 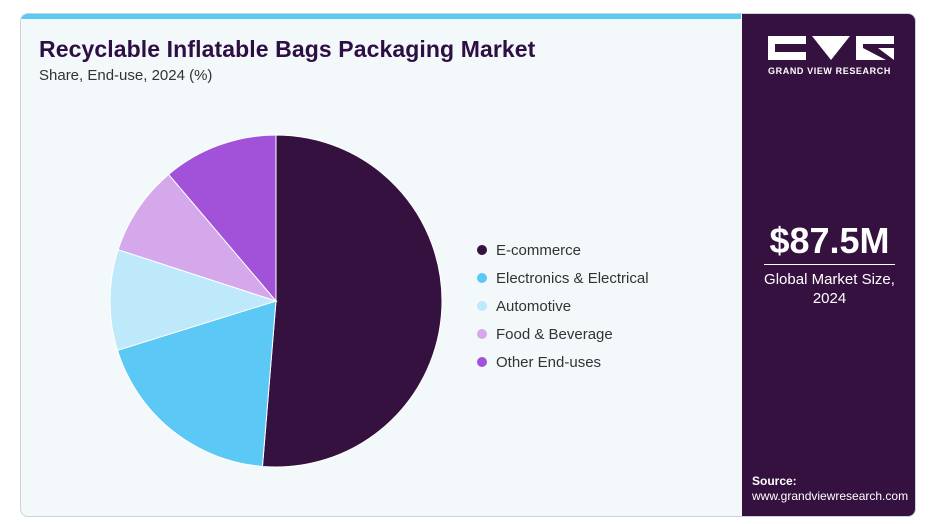 I want to click on market-value: $87.5M, so click(x=829, y=240).